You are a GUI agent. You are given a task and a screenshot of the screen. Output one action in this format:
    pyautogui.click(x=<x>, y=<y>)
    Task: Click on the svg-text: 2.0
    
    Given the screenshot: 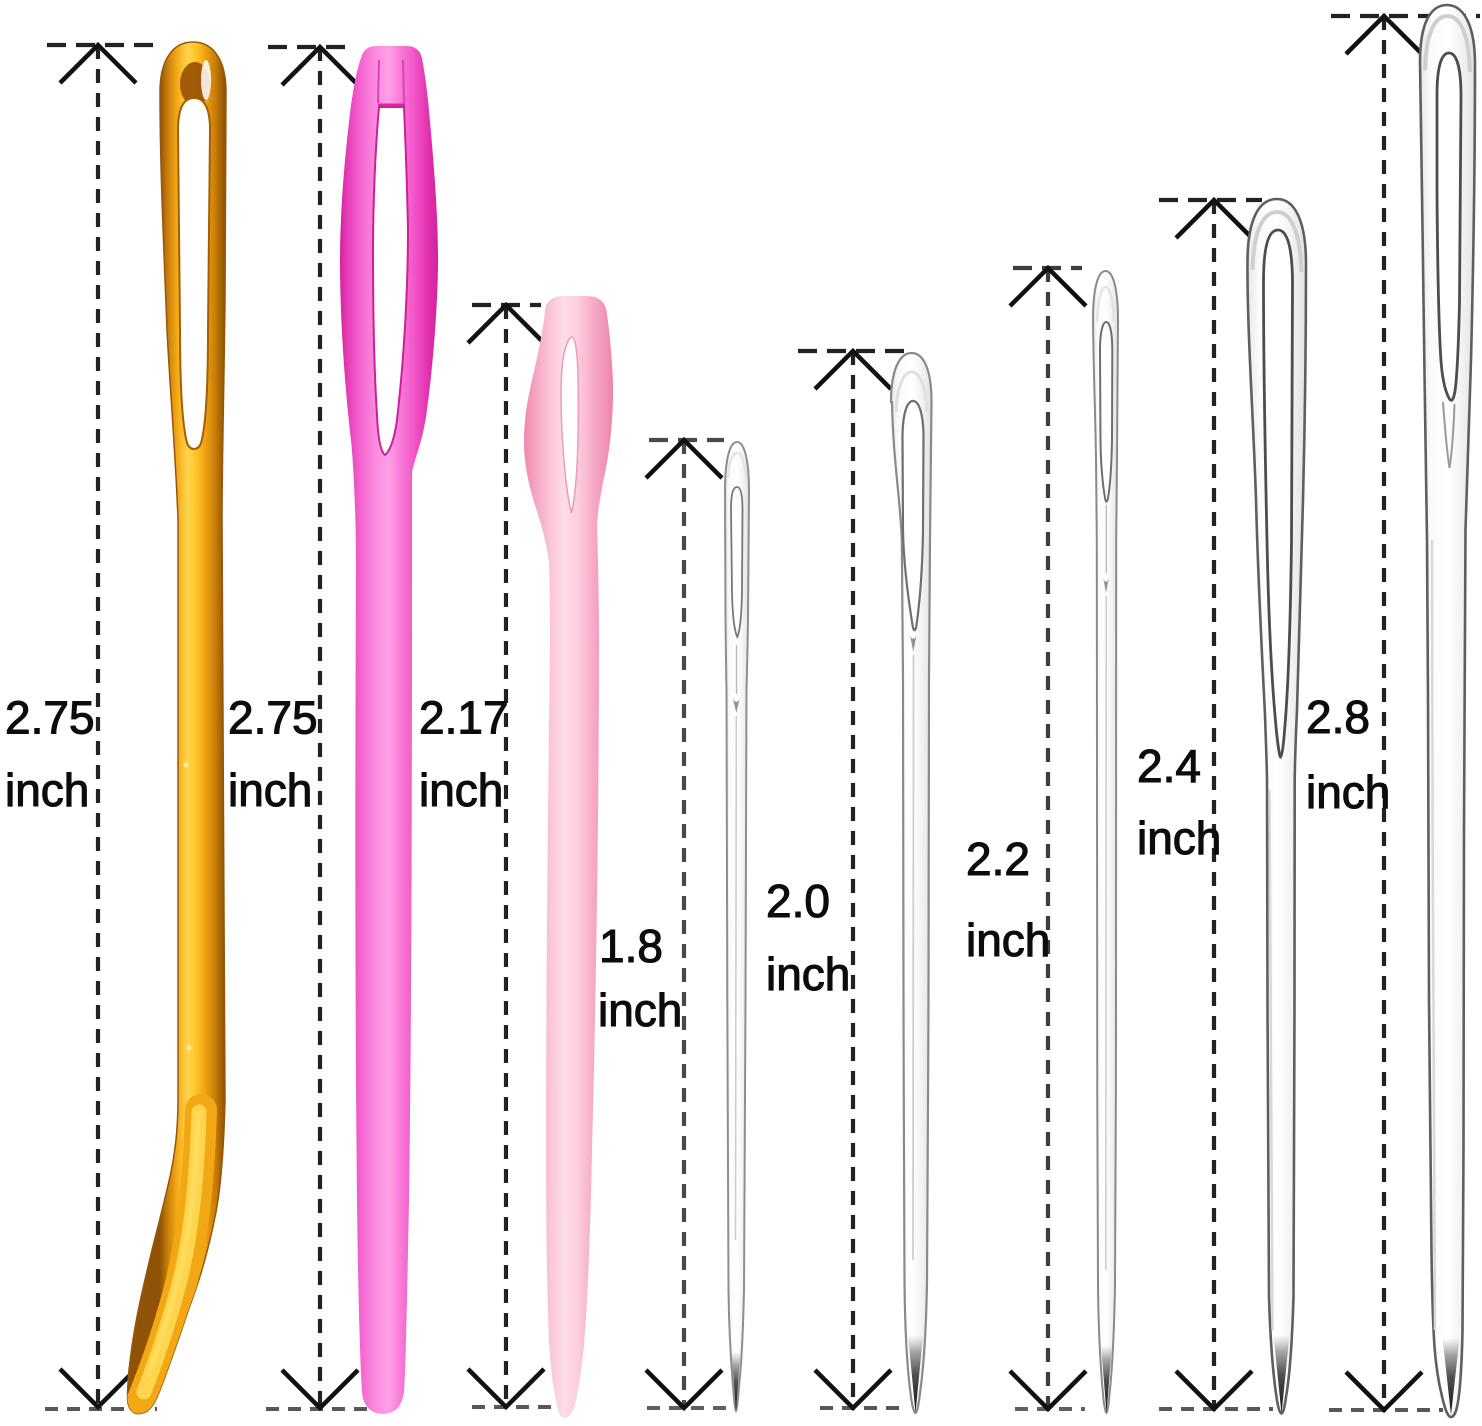 What is the action you would take?
    pyautogui.click(x=798, y=901)
    